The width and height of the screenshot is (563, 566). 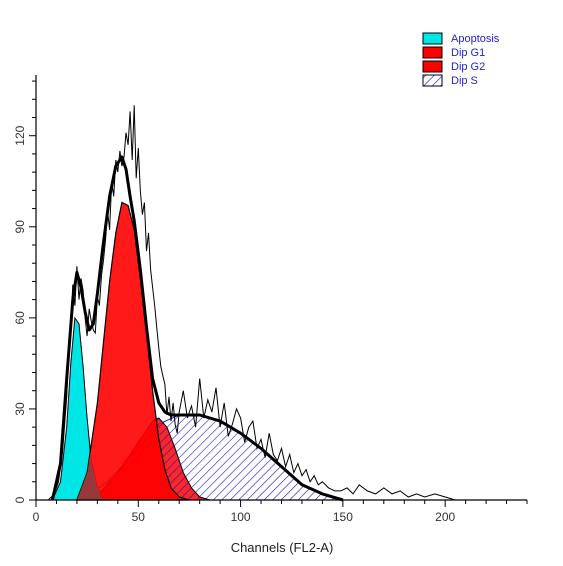 I want to click on legend-label-dip-g1: Dip G1, so click(x=468, y=53).